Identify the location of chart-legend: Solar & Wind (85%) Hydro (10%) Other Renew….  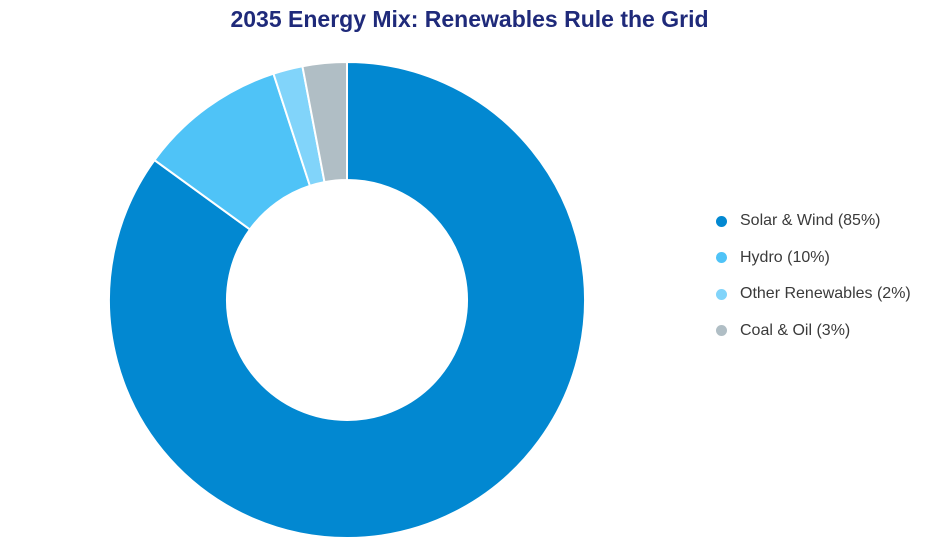
(826, 276).